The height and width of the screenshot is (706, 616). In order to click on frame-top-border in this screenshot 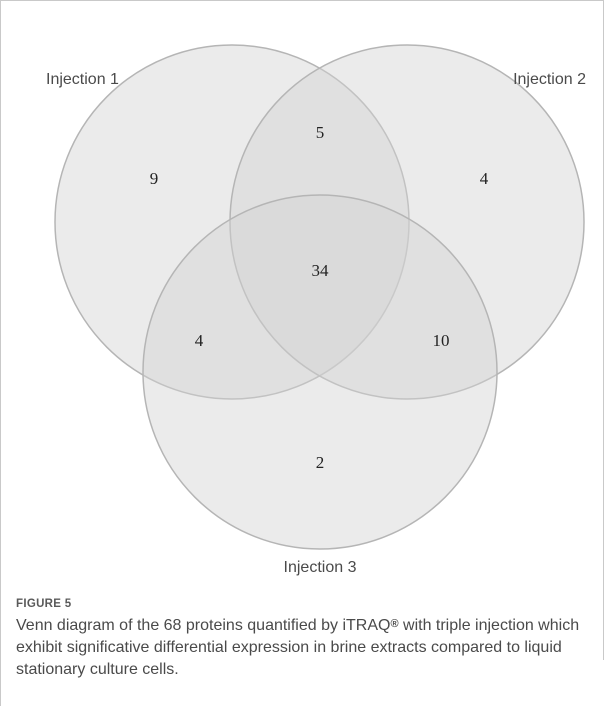, I will do `click(302, 0)`.